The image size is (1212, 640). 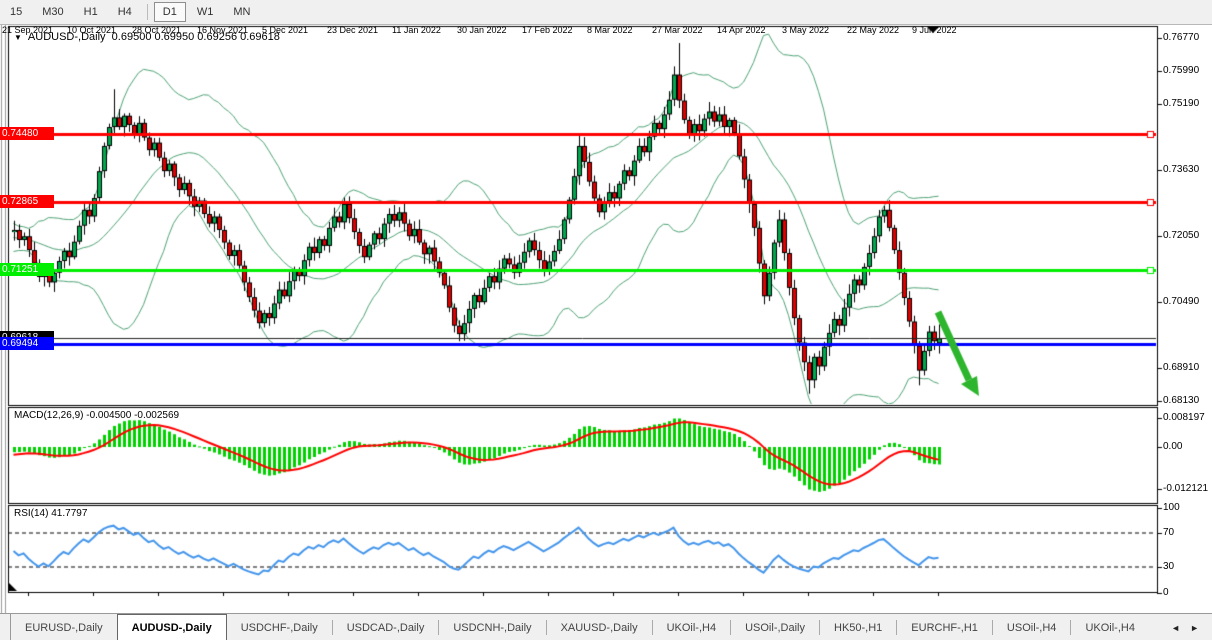 I want to click on rsi-scale-tick: 70, so click(x=1169, y=532).